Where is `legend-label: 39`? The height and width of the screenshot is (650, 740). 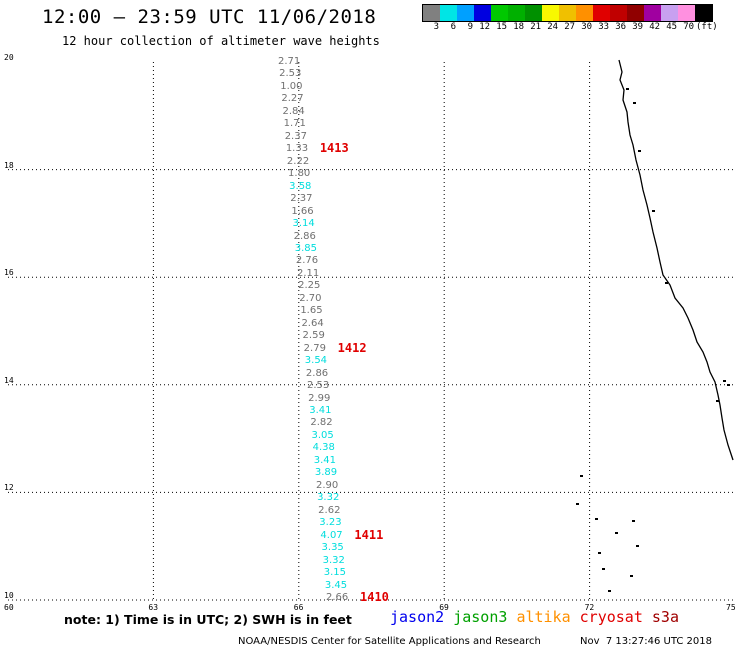
legend-label: 39 is located at coordinates (638, 27).